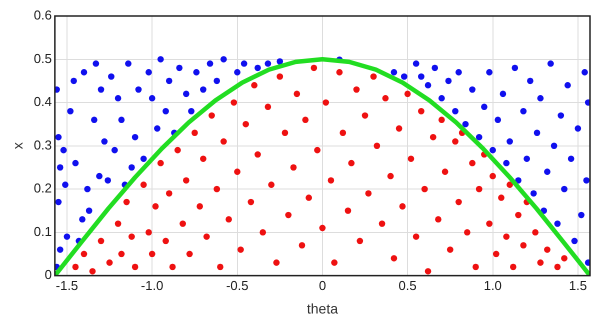 This screenshot has height=324, width=600. Describe the element at coordinates (48, 274) in the screenshot. I see `y-tick-label: 0` at that location.